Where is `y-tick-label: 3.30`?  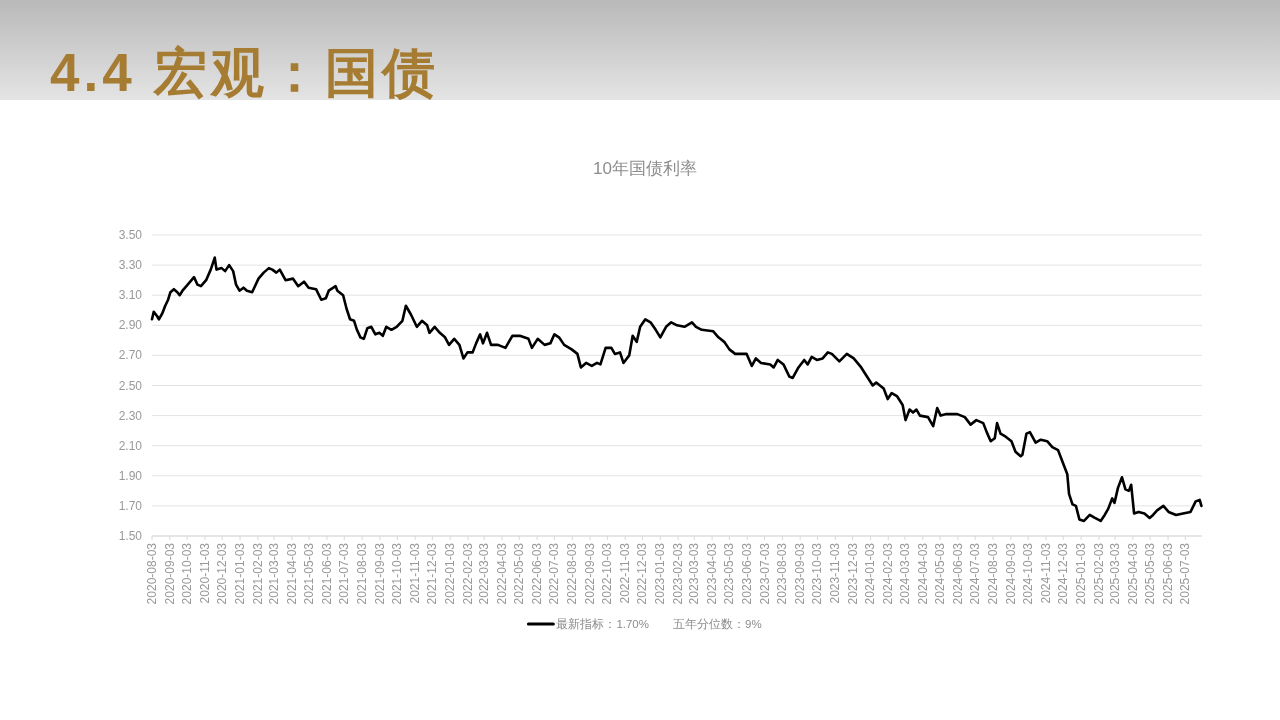 y-tick-label: 3.30 is located at coordinates (130, 265).